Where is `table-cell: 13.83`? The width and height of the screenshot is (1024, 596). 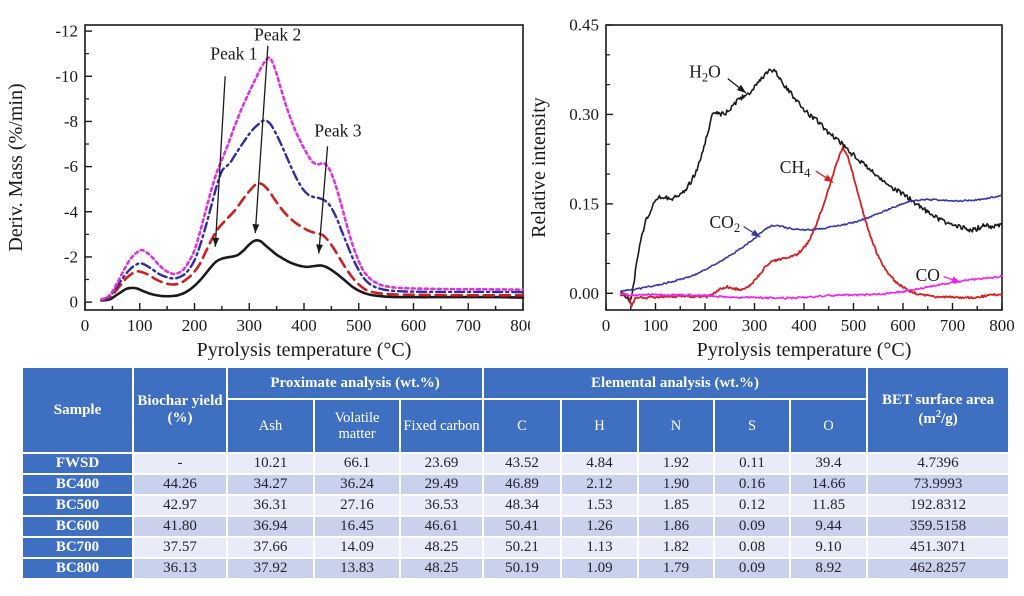 table-cell: 13.83 is located at coordinates (357, 568).